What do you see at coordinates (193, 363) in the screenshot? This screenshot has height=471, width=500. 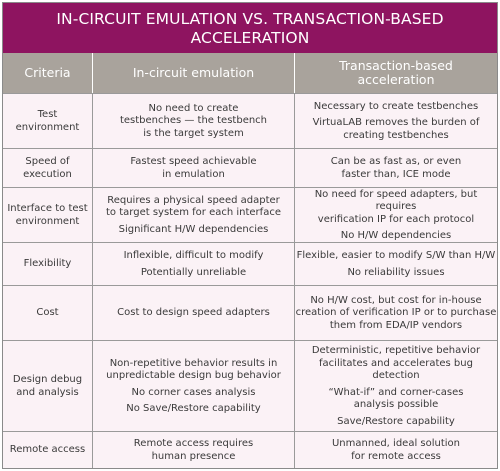 I see `cell-line: Non-repetitive behavior results in` at bounding box center [193, 363].